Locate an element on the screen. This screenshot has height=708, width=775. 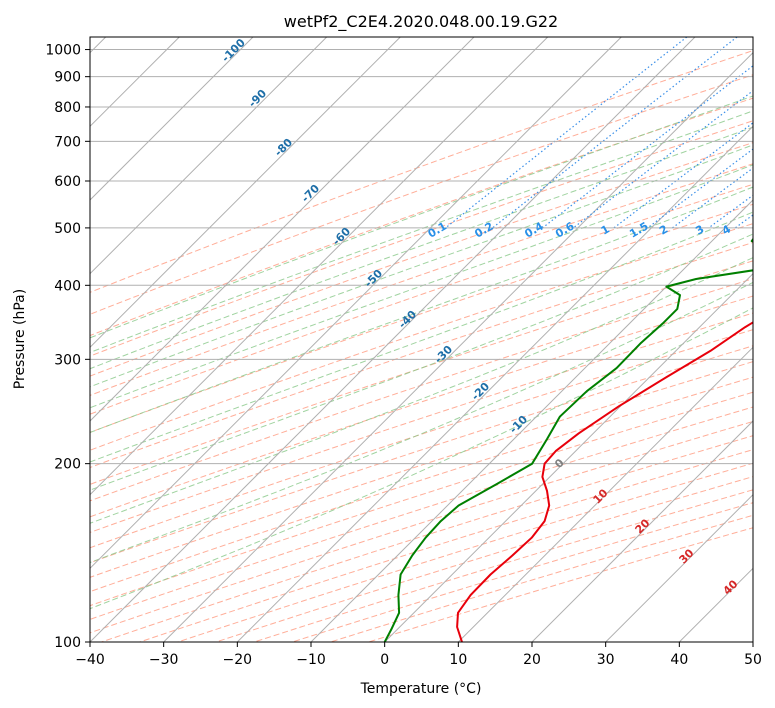
y-tick-label: 800 is located at coordinates (67, 108).